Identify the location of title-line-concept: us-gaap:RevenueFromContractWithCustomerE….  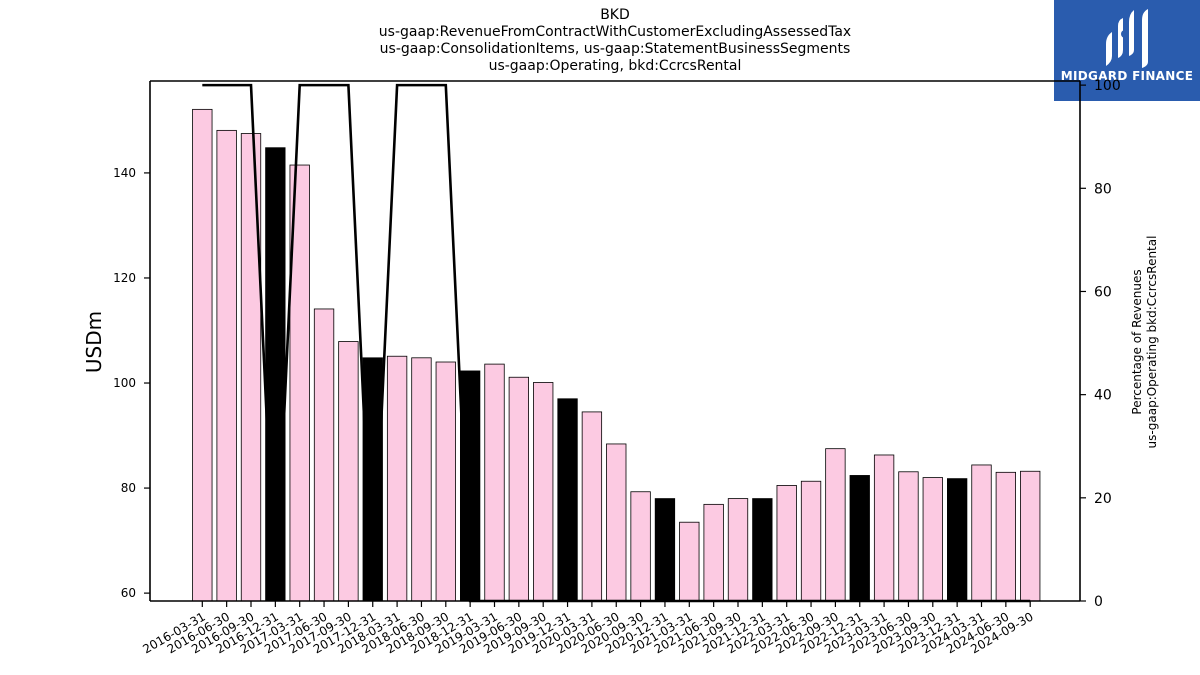
(615, 32).